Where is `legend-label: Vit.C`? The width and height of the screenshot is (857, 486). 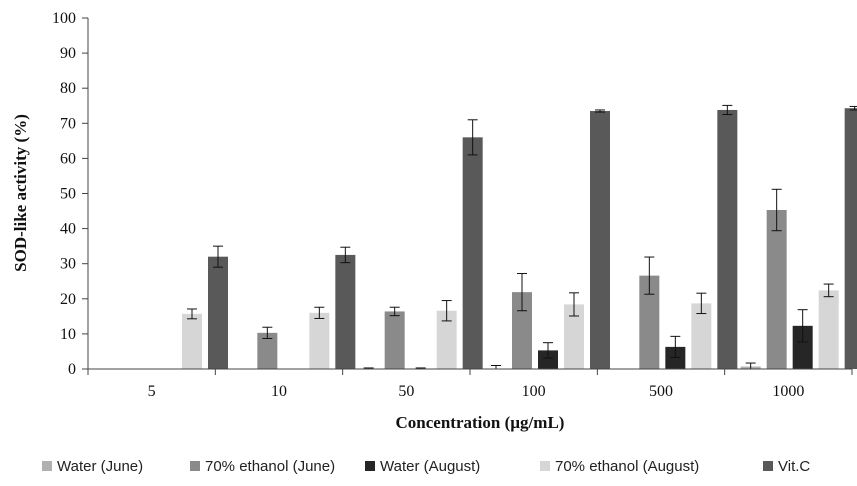 legend-label: Vit.C is located at coordinates (794, 466).